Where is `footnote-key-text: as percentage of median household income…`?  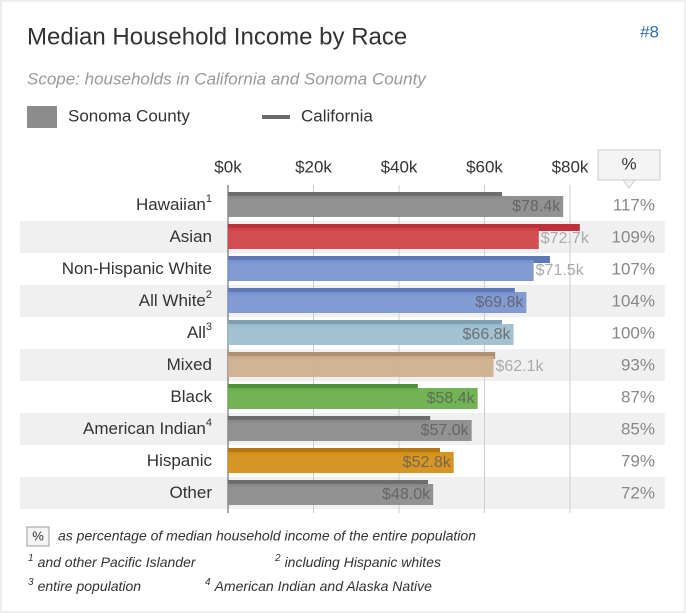
footnote-key-text: as percentage of median household income… is located at coordinates (267, 536).